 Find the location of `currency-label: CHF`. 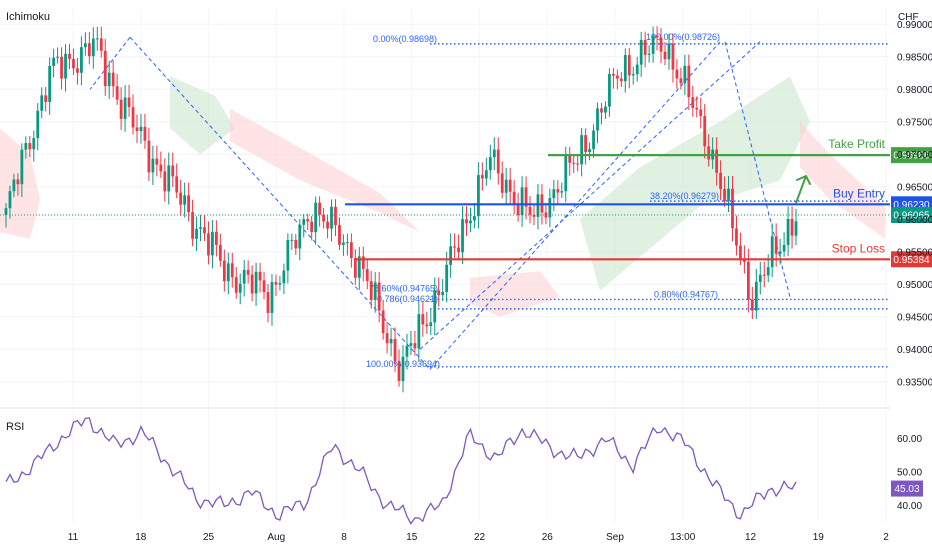

currency-label: CHF is located at coordinates (908, 17).